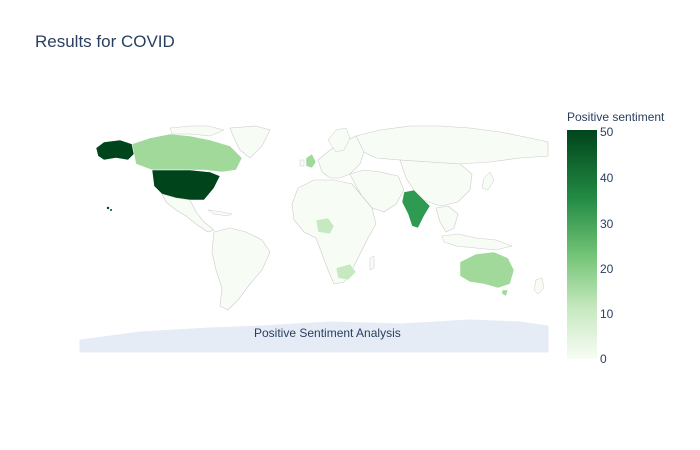 Image resolution: width=700 pixels, height=450 pixels. Describe the element at coordinates (372, 263) in the screenshot. I see `country-madagascar` at that location.